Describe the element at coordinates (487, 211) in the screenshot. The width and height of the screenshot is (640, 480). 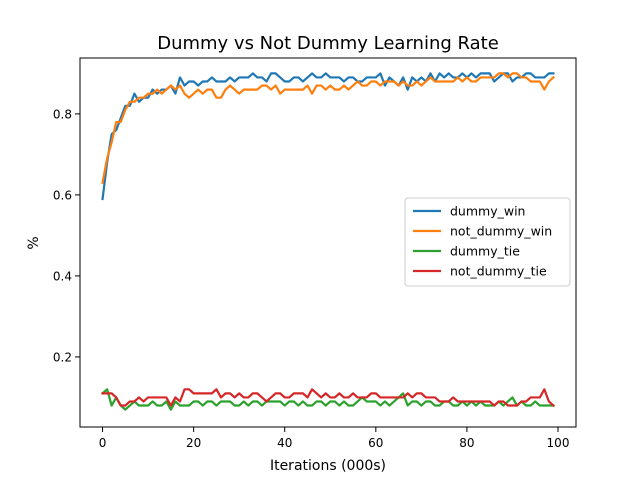
I see `legend-label-dummy_win: dummy_win` at that location.